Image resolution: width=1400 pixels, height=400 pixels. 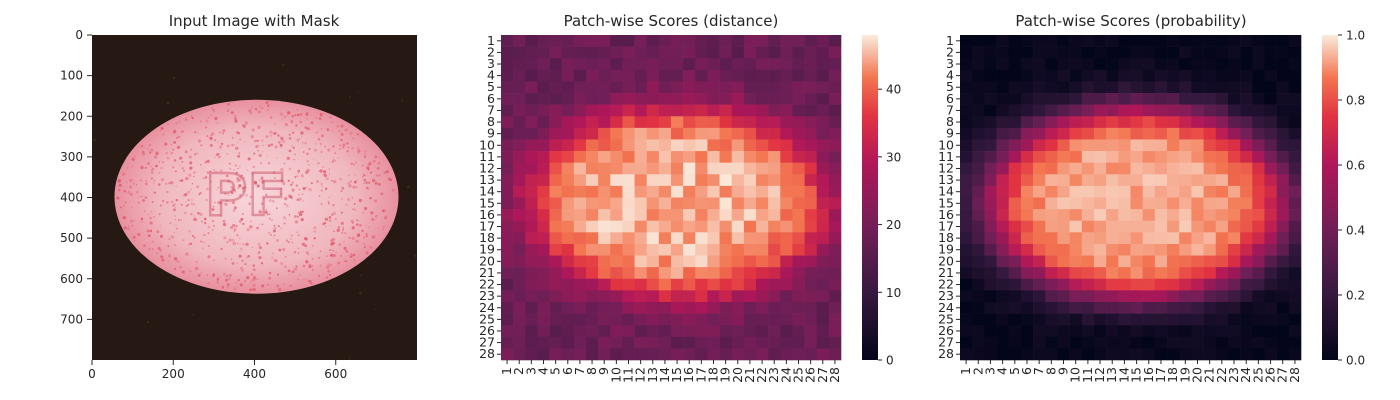 What do you see at coordinates (1294, 375) in the screenshot?
I see `x-tick-label: 28` at bounding box center [1294, 375].